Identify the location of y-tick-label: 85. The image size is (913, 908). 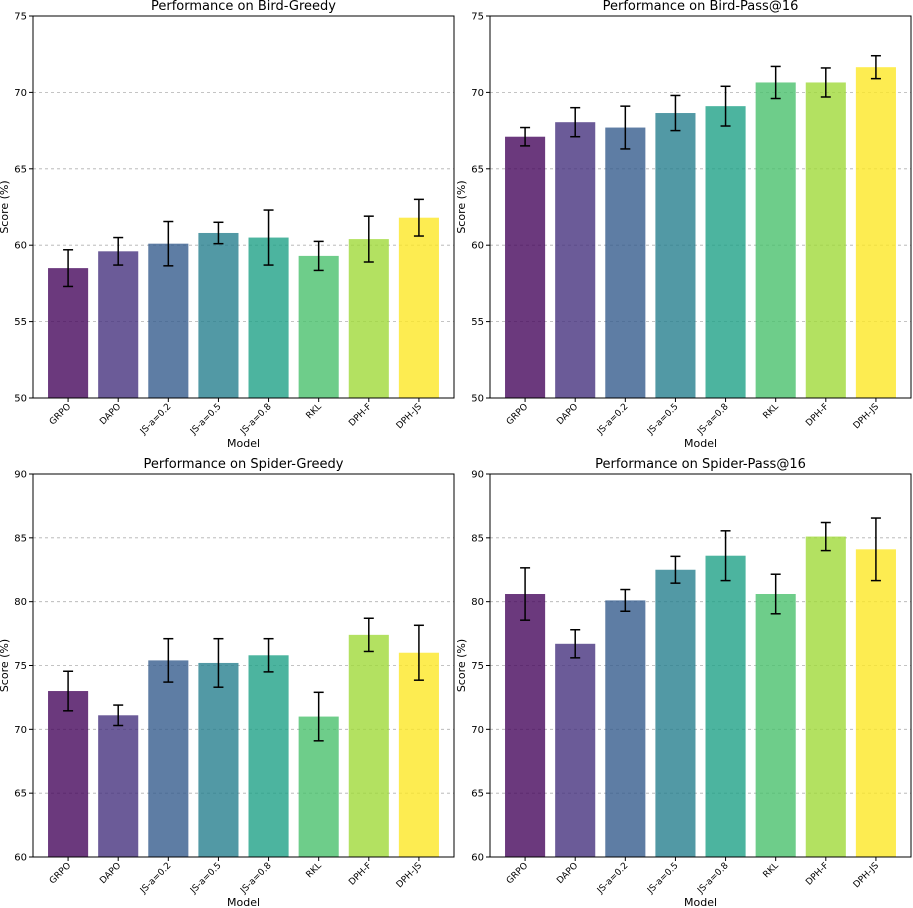
(477, 538).